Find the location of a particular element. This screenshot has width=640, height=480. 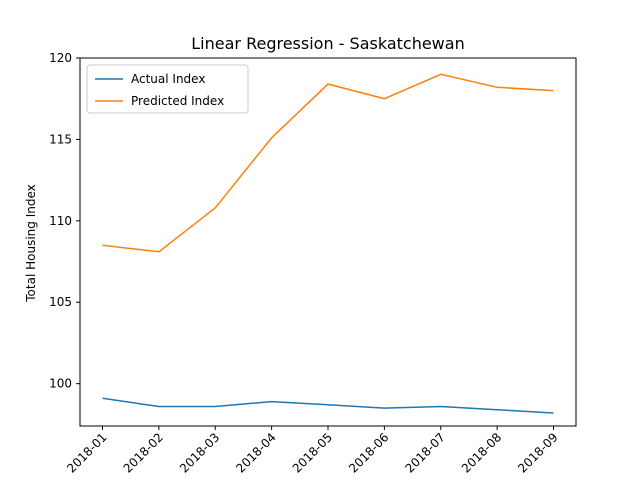

x-tick-label: 2018-01 is located at coordinates (86, 452).